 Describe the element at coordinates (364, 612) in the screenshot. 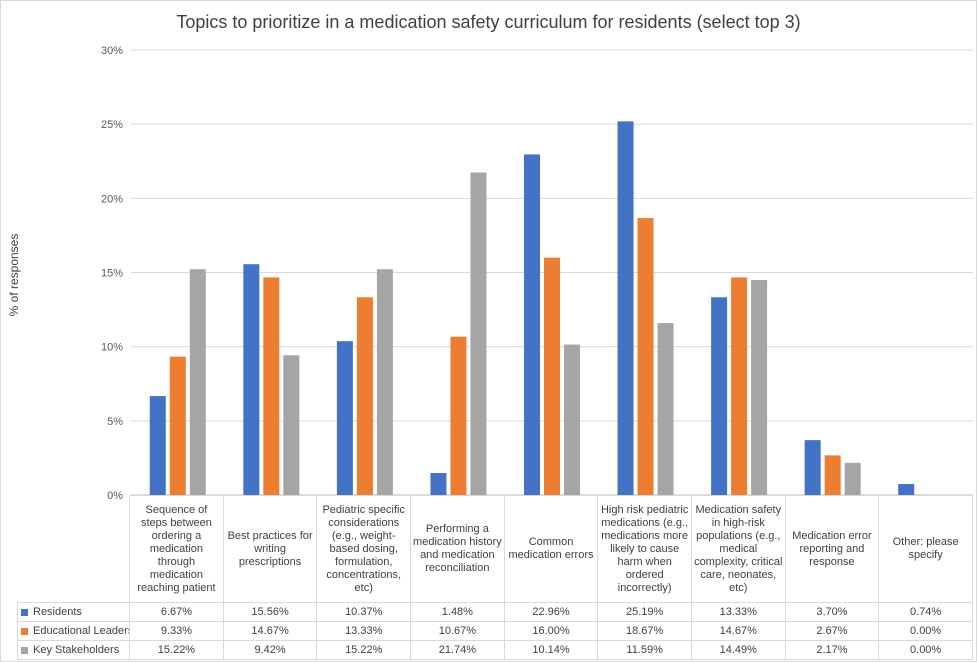

I see `data-value-label: 10.37%` at that location.